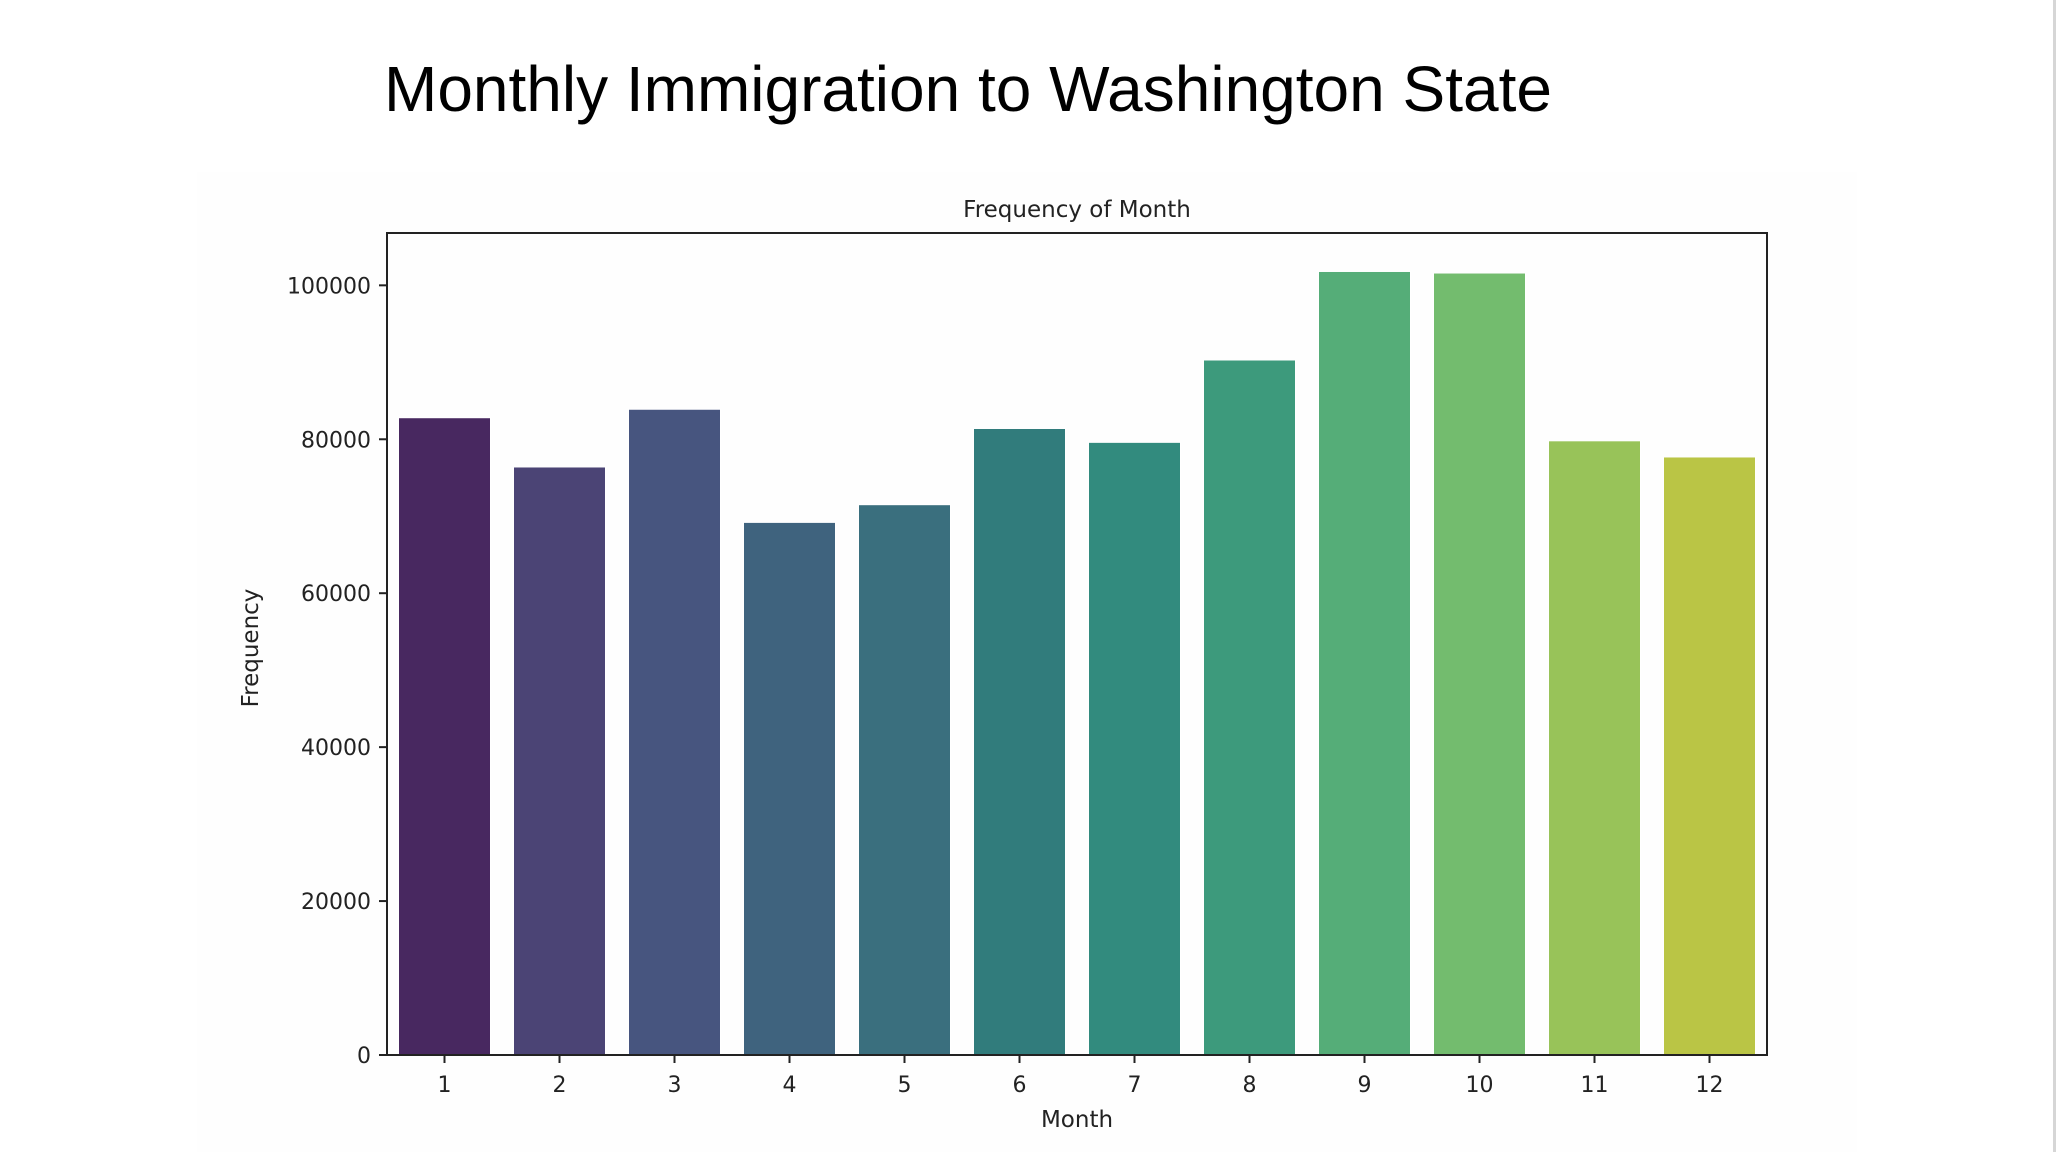 This screenshot has height=1152, width=2056. Describe the element at coordinates (329, 286) in the screenshot. I see `y-tick-label: 100000` at that location.